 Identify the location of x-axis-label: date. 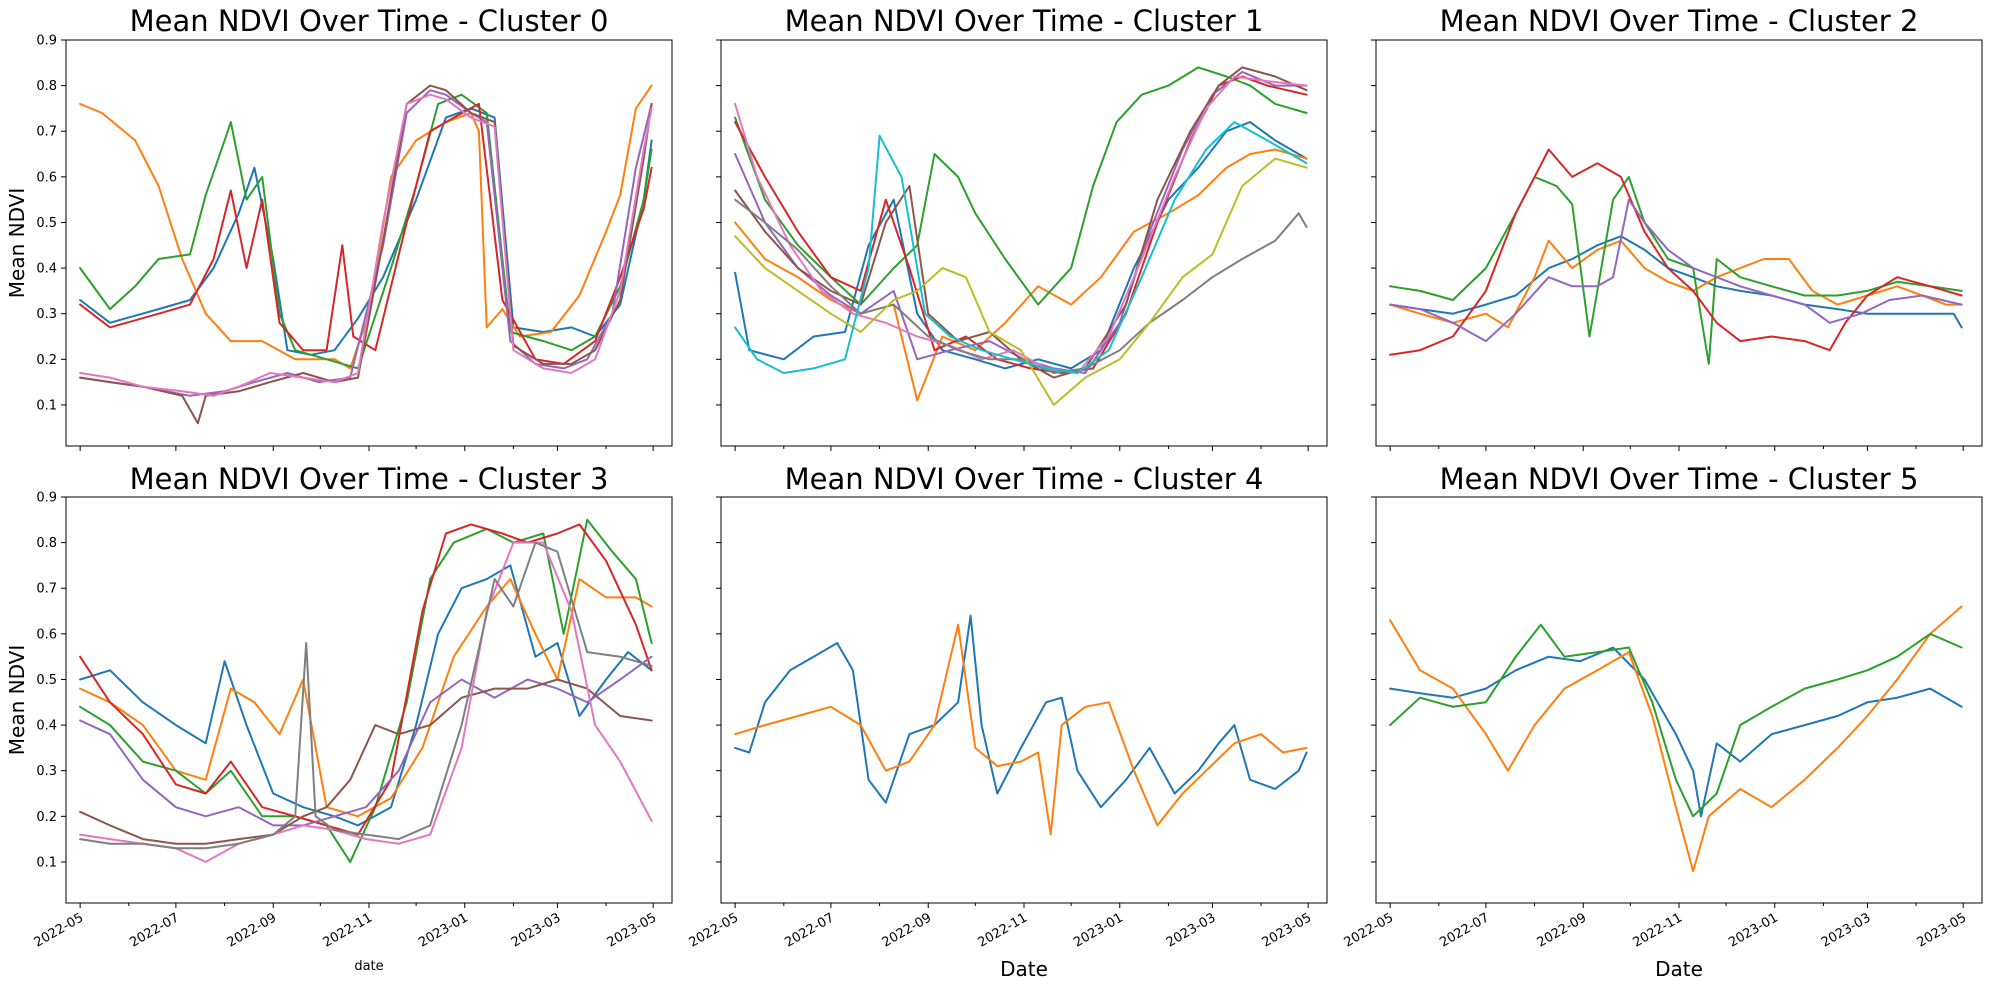
(368, 966).